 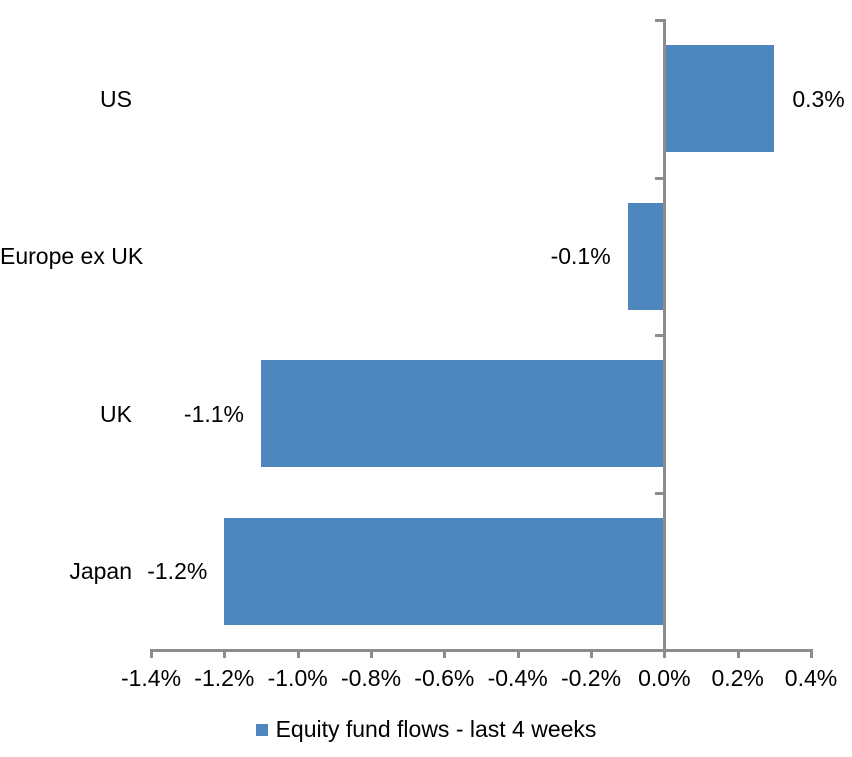 I want to click on x-axis-tick-label: -0.2%, so click(x=591, y=678).